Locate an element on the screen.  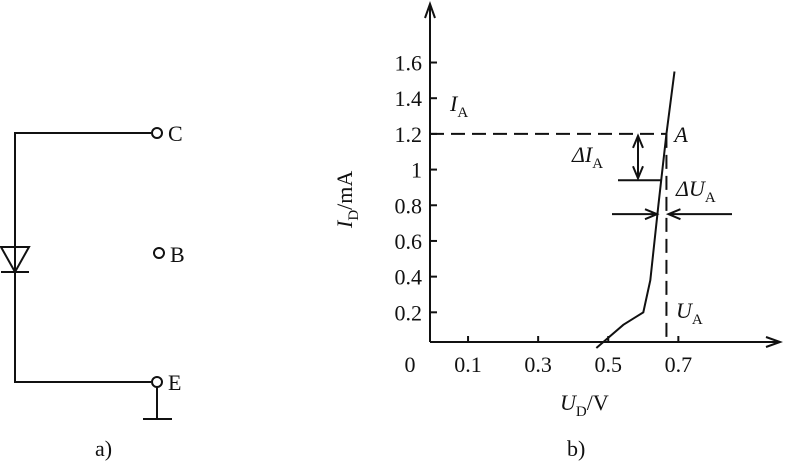
ground is located at coordinates (157, 403).